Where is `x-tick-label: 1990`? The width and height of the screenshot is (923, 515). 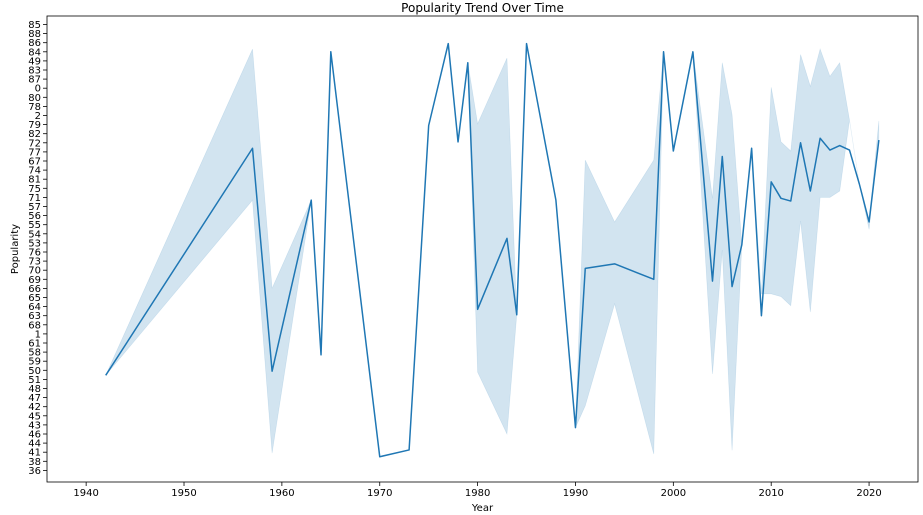
x-tick-label: 1990 is located at coordinates (575, 493).